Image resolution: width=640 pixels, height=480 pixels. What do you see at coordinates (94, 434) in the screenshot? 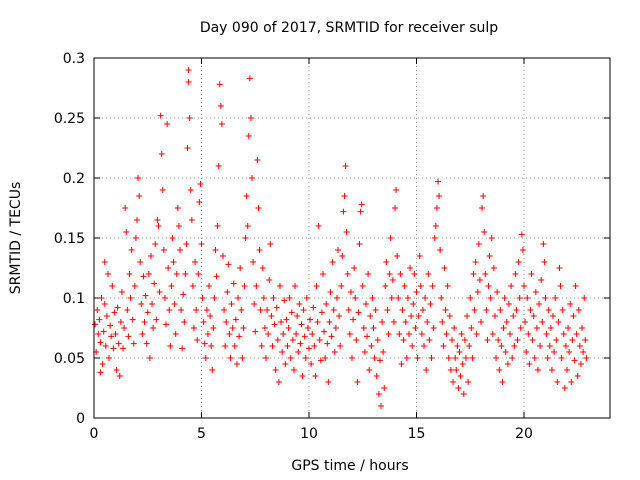
I see `x-tick-label: 0` at bounding box center [94, 434].